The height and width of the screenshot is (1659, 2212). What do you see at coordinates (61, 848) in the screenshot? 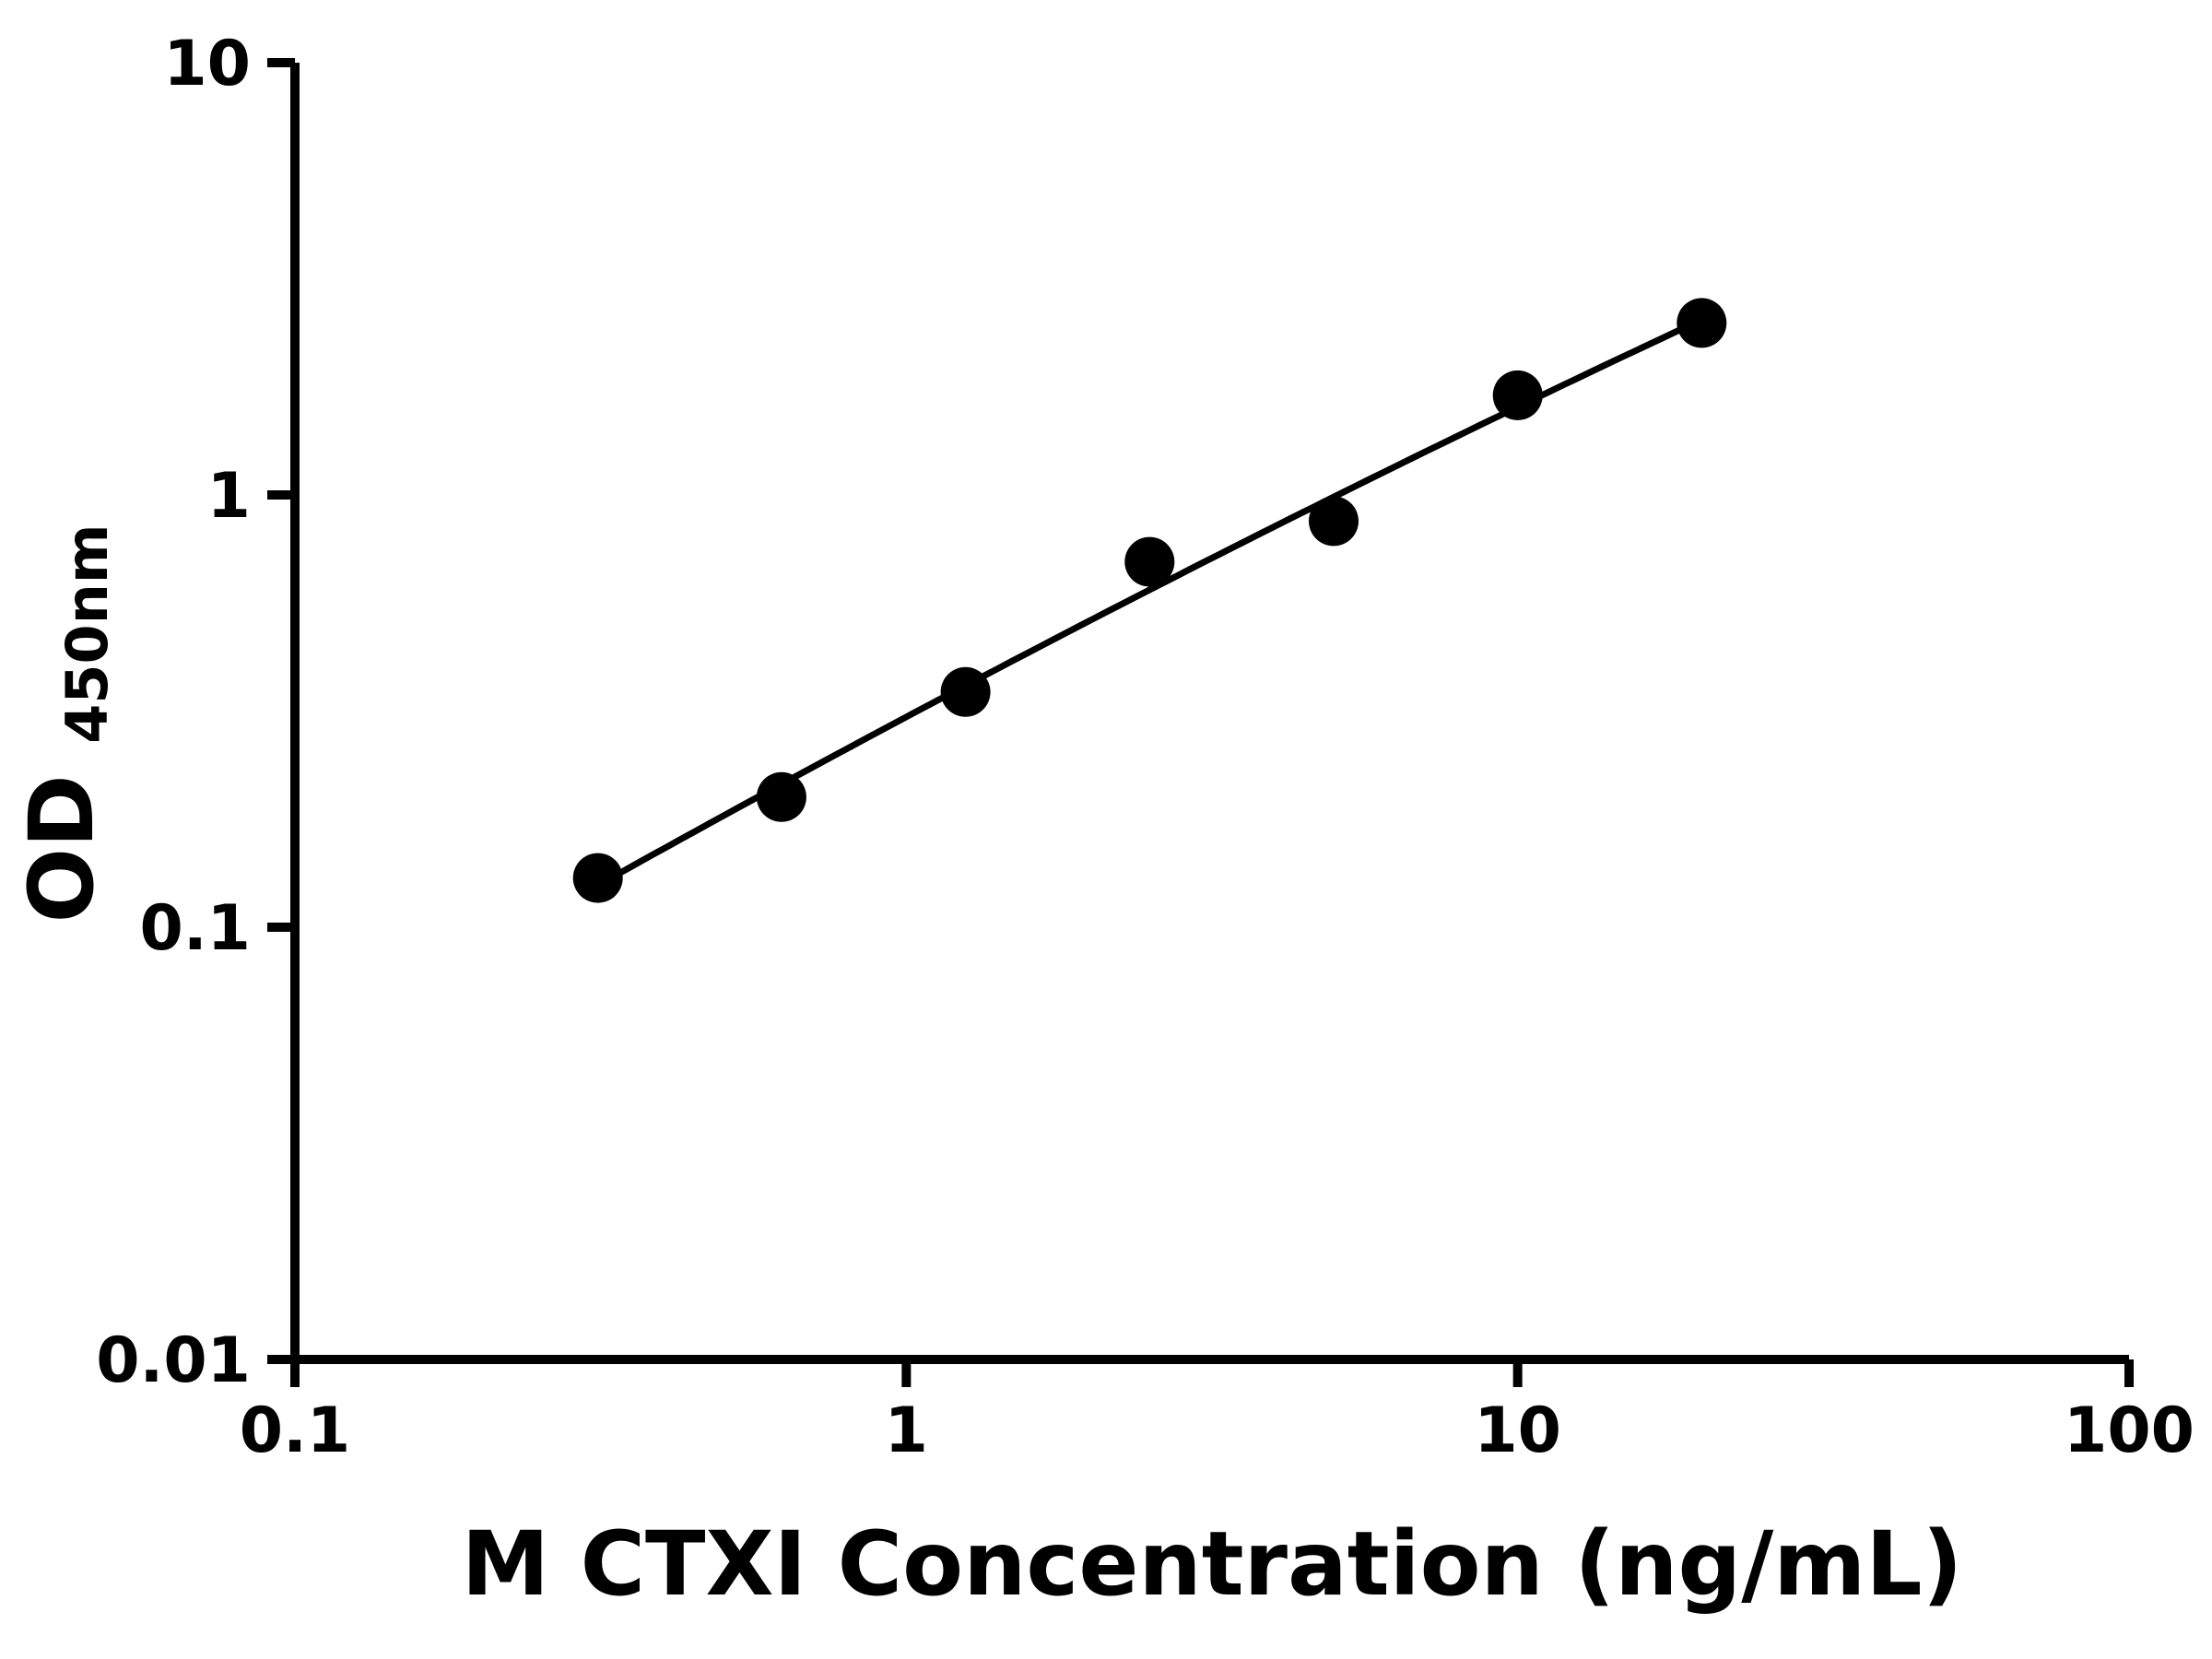
I see `y-axis-title-main: OD` at bounding box center [61, 848].